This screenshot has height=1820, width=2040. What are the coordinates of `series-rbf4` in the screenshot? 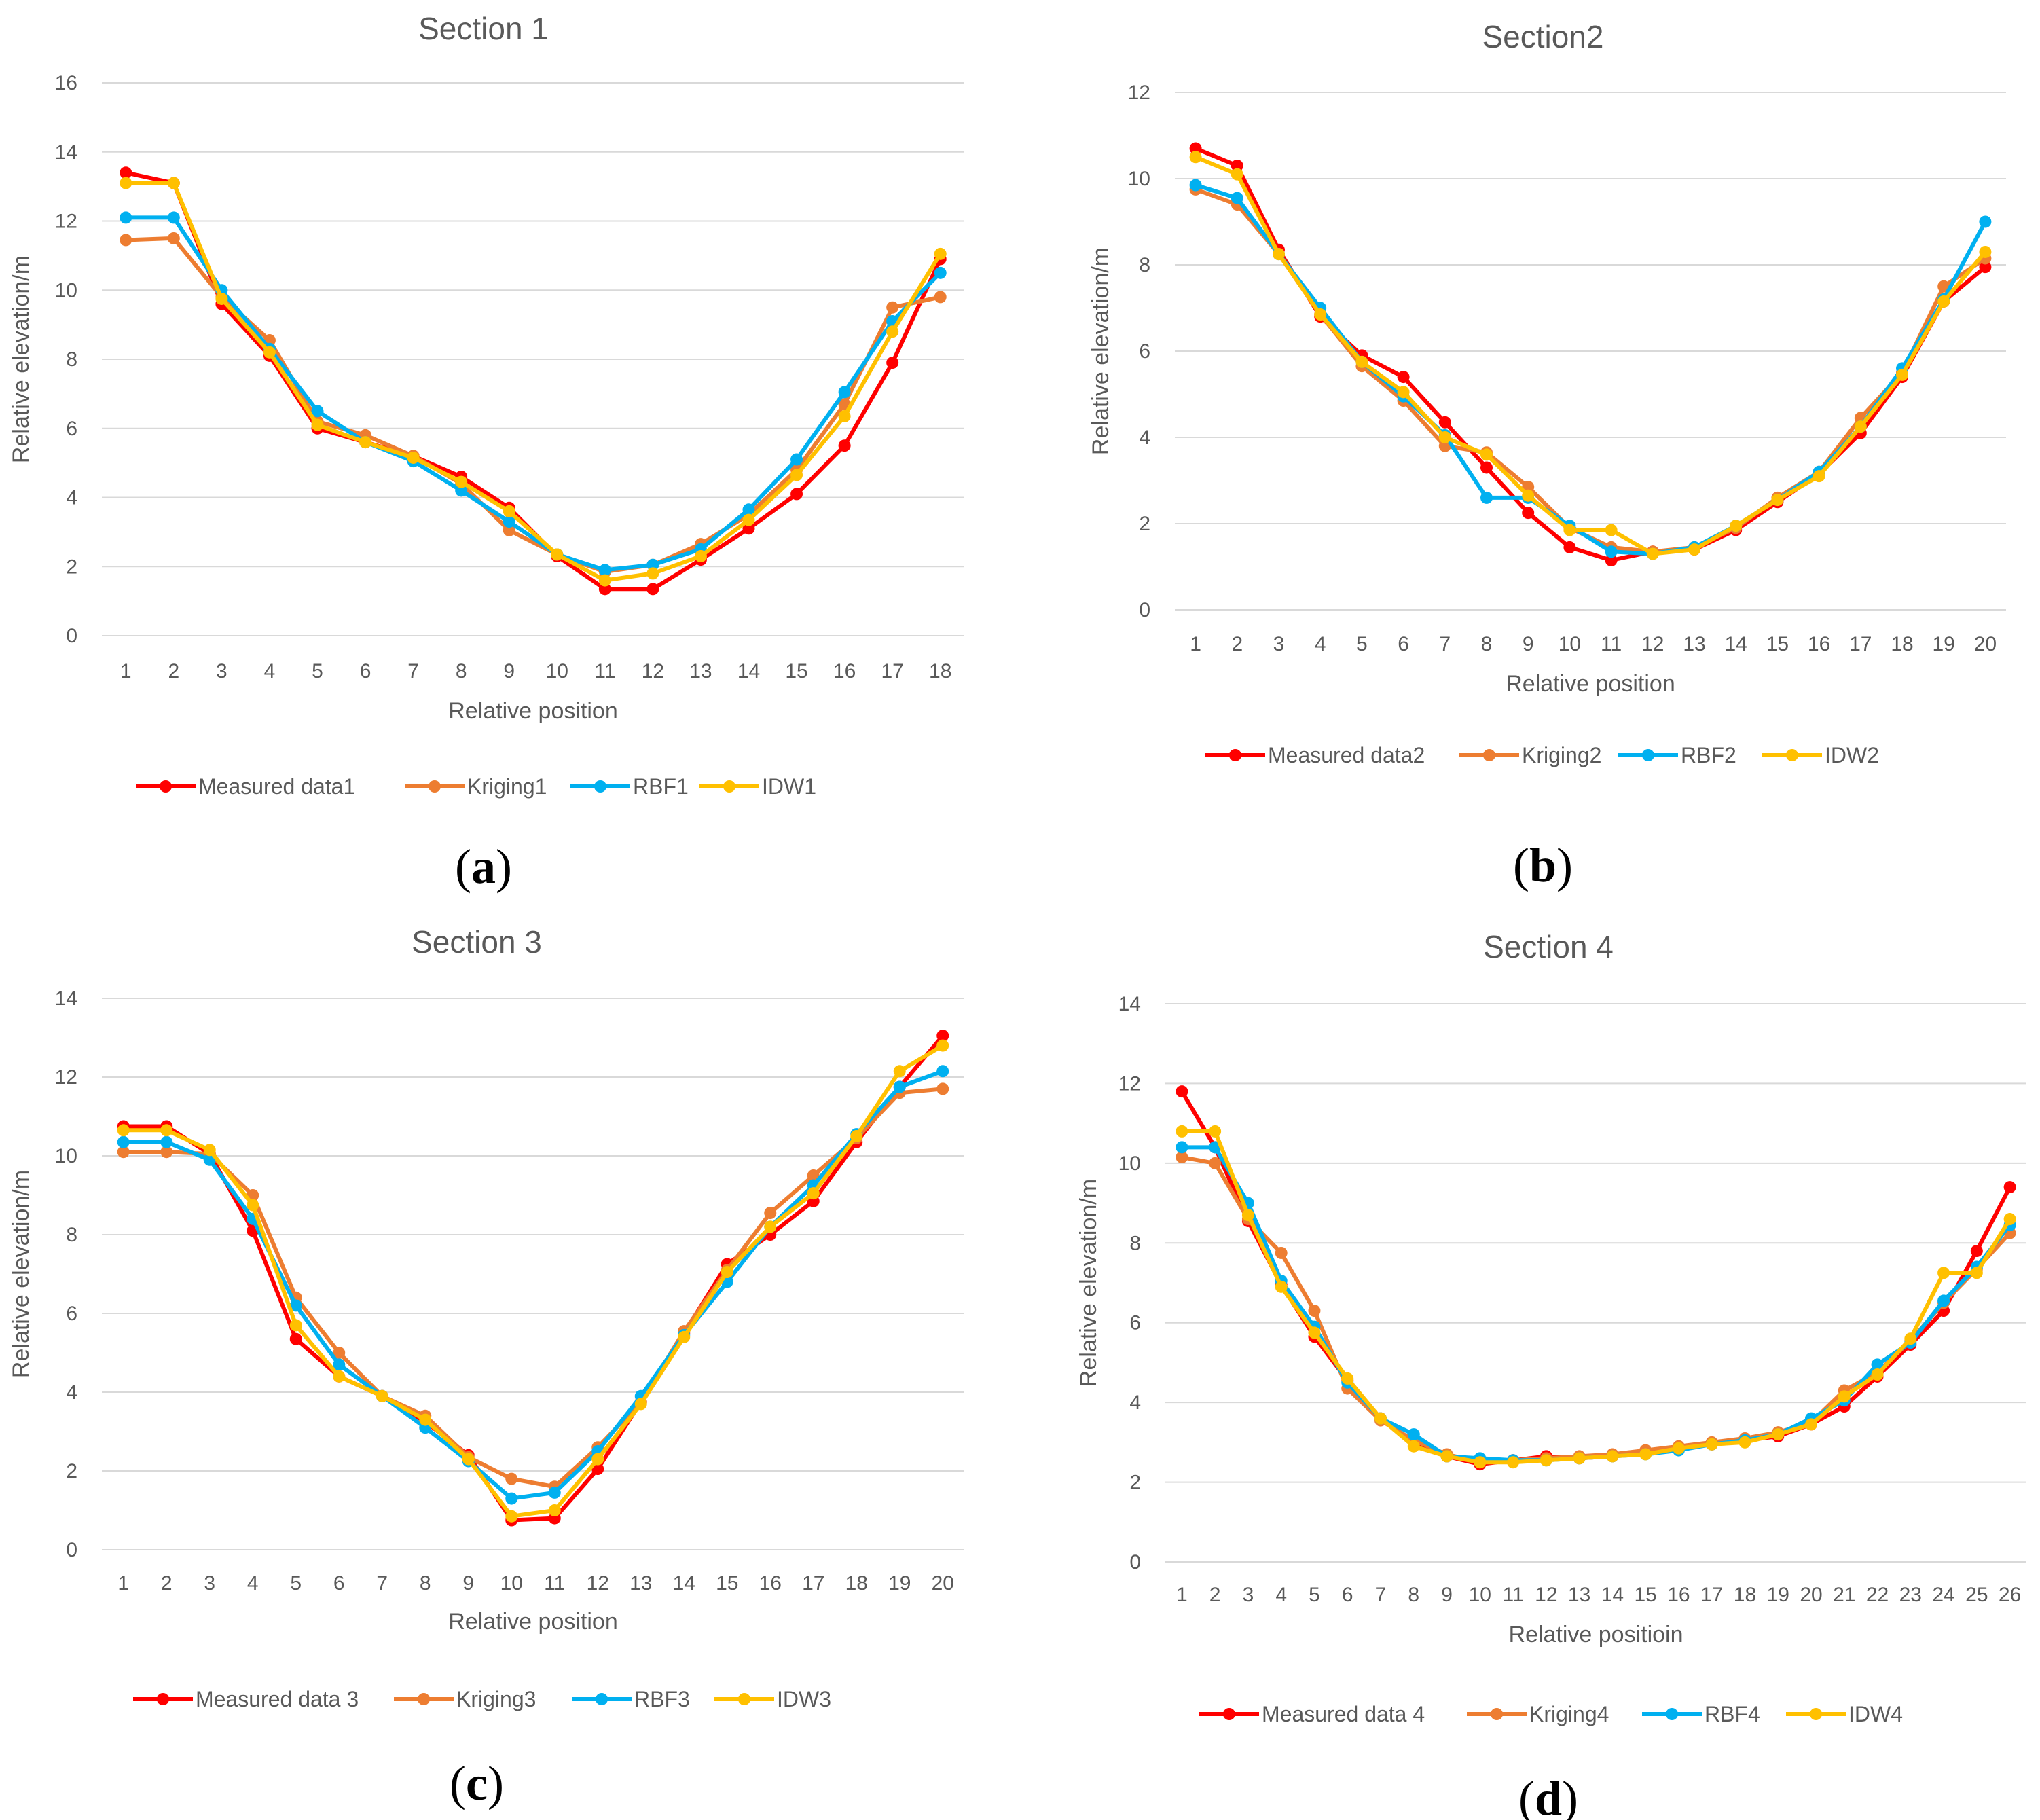 It's located at (1596, 1304).